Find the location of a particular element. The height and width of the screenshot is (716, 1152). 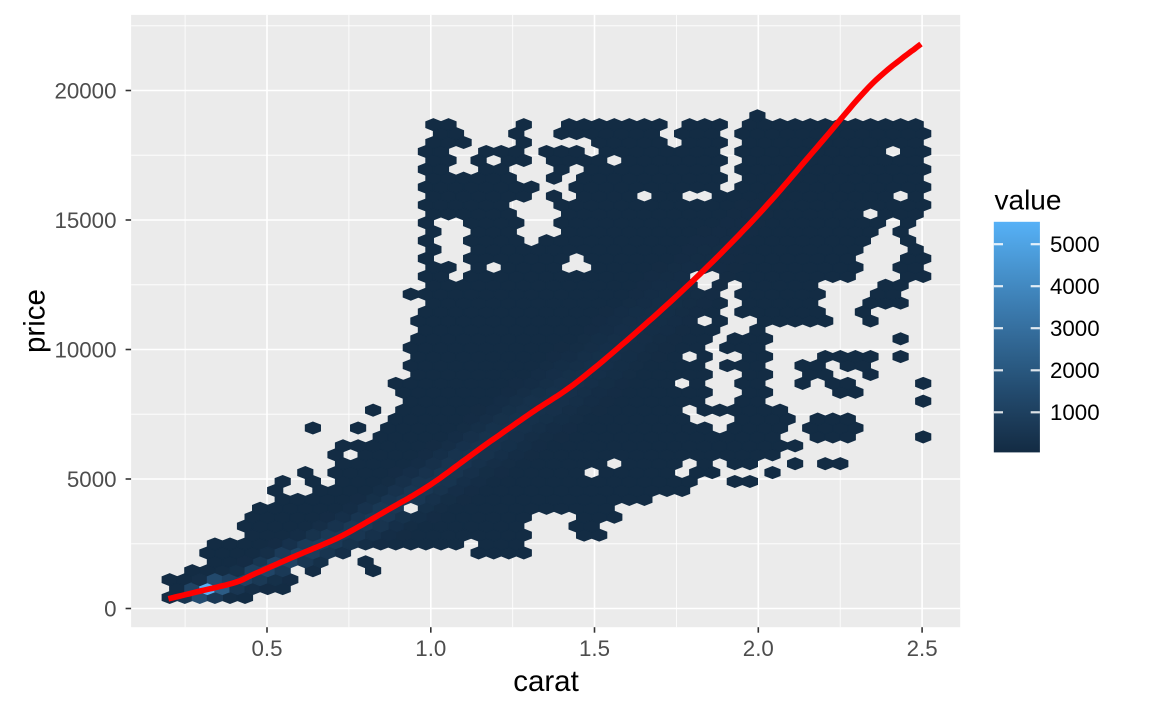

svg-text: 0 is located at coordinates (110, 608).